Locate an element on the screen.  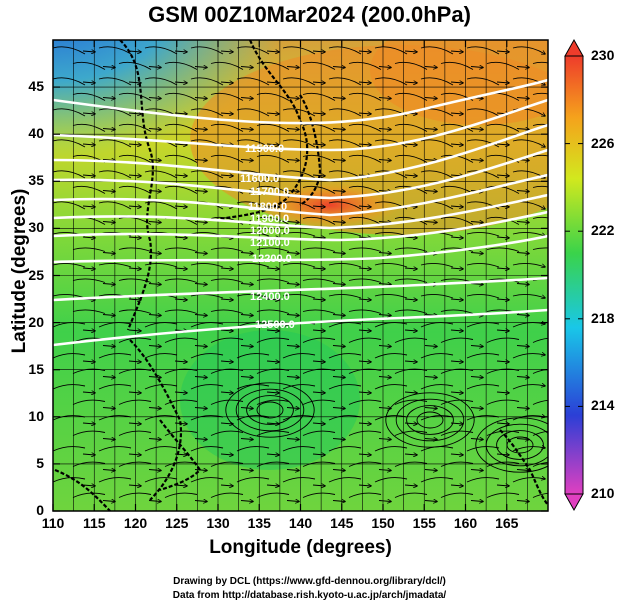
y-axis-label: Latitude (degrees) is located at coordinates (19, 271).